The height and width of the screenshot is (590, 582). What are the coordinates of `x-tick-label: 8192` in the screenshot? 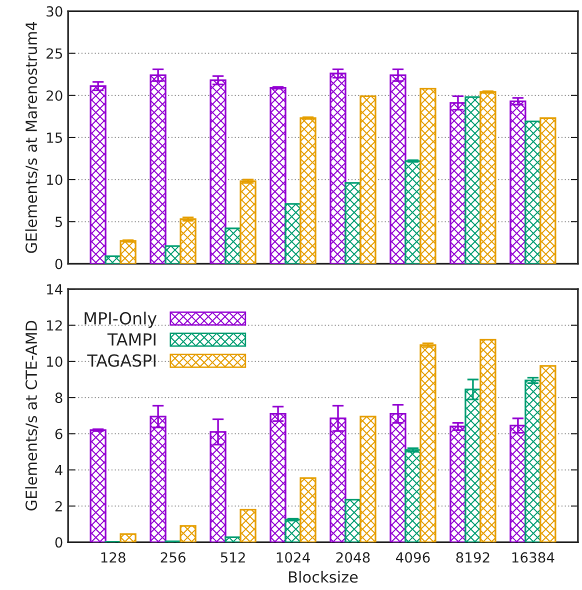 It's located at (473, 557).